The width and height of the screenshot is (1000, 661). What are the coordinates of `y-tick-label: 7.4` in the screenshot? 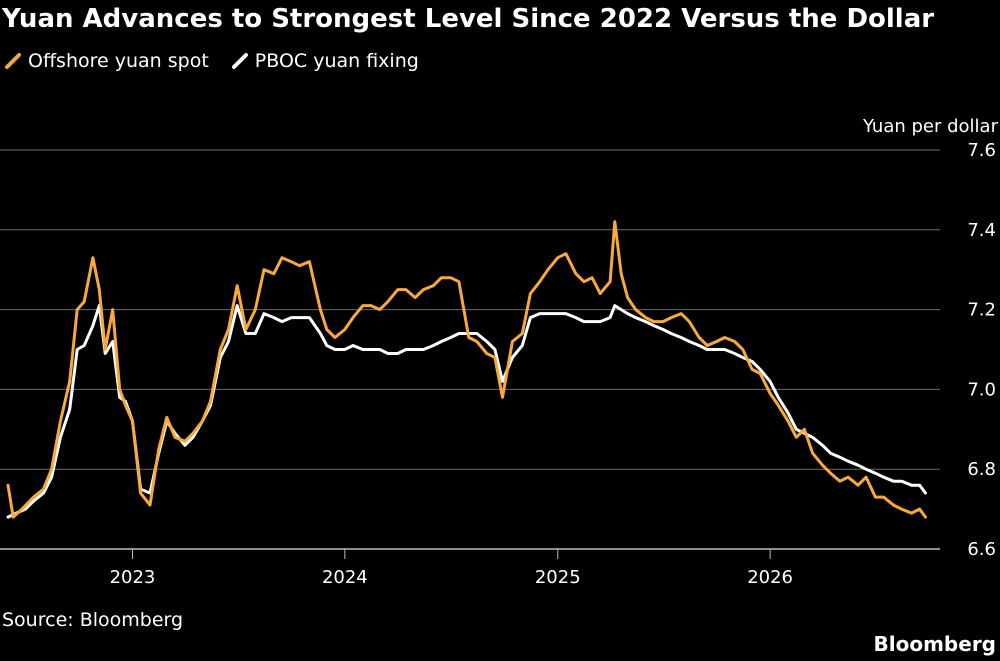 It's located at (981, 230).